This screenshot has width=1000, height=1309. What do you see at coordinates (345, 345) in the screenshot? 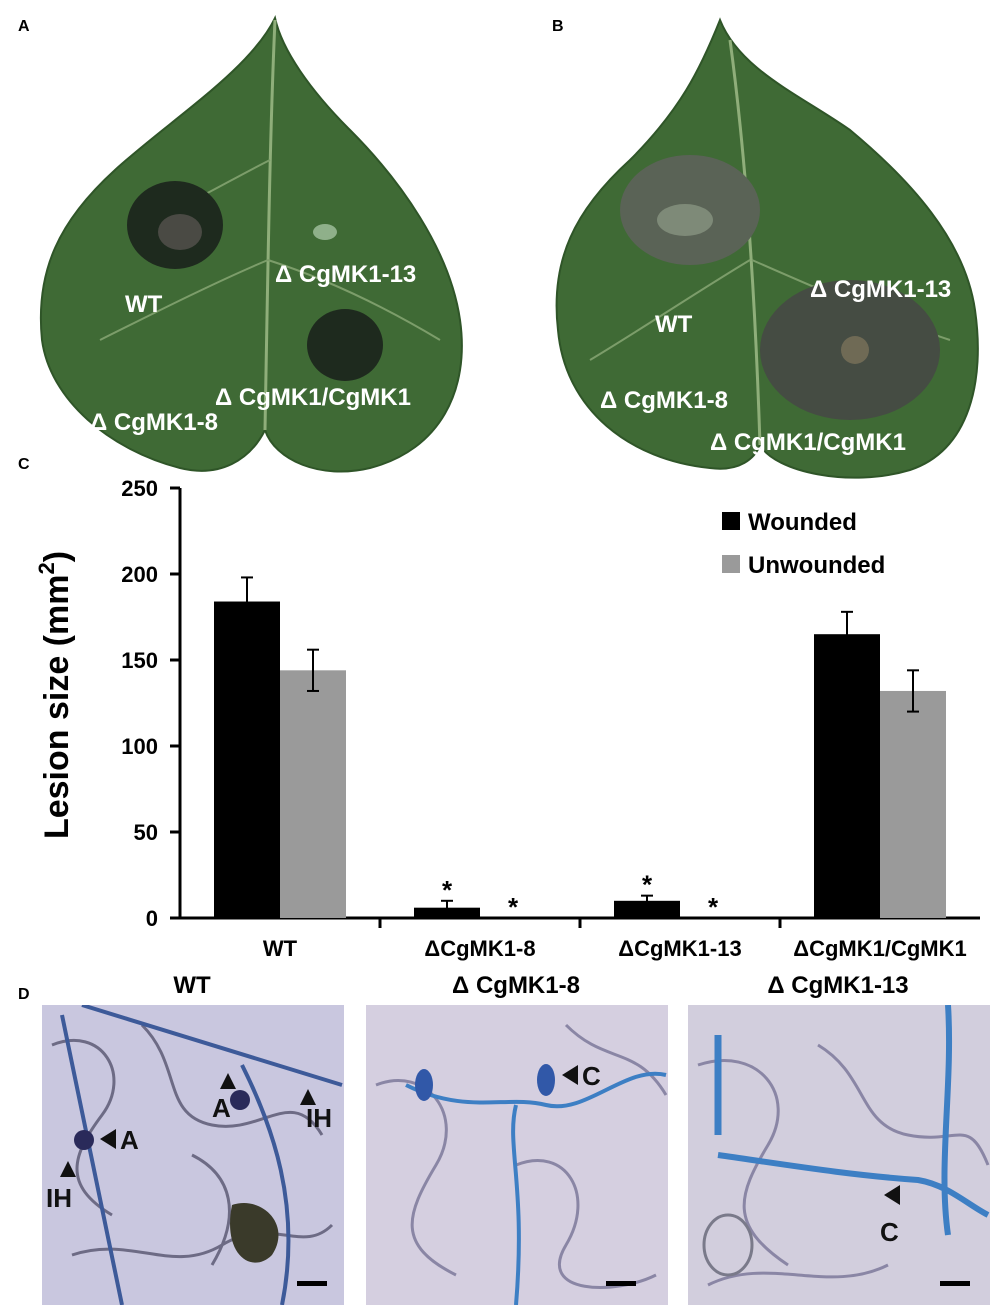
I see `lesion-comp-a` at bounding box center [345, 345].